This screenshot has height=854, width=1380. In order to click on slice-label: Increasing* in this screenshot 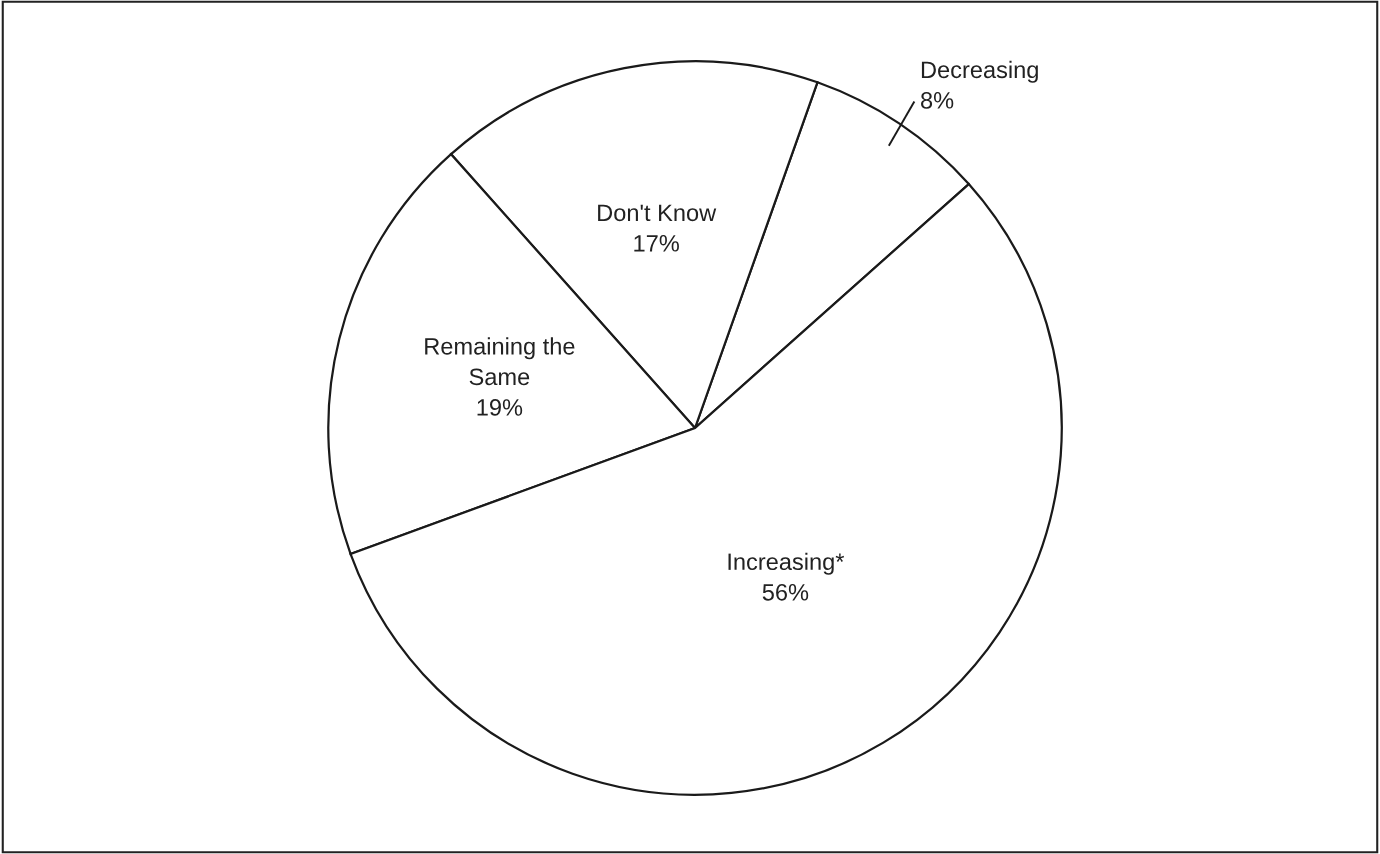, I will do `click(786, 563)`.